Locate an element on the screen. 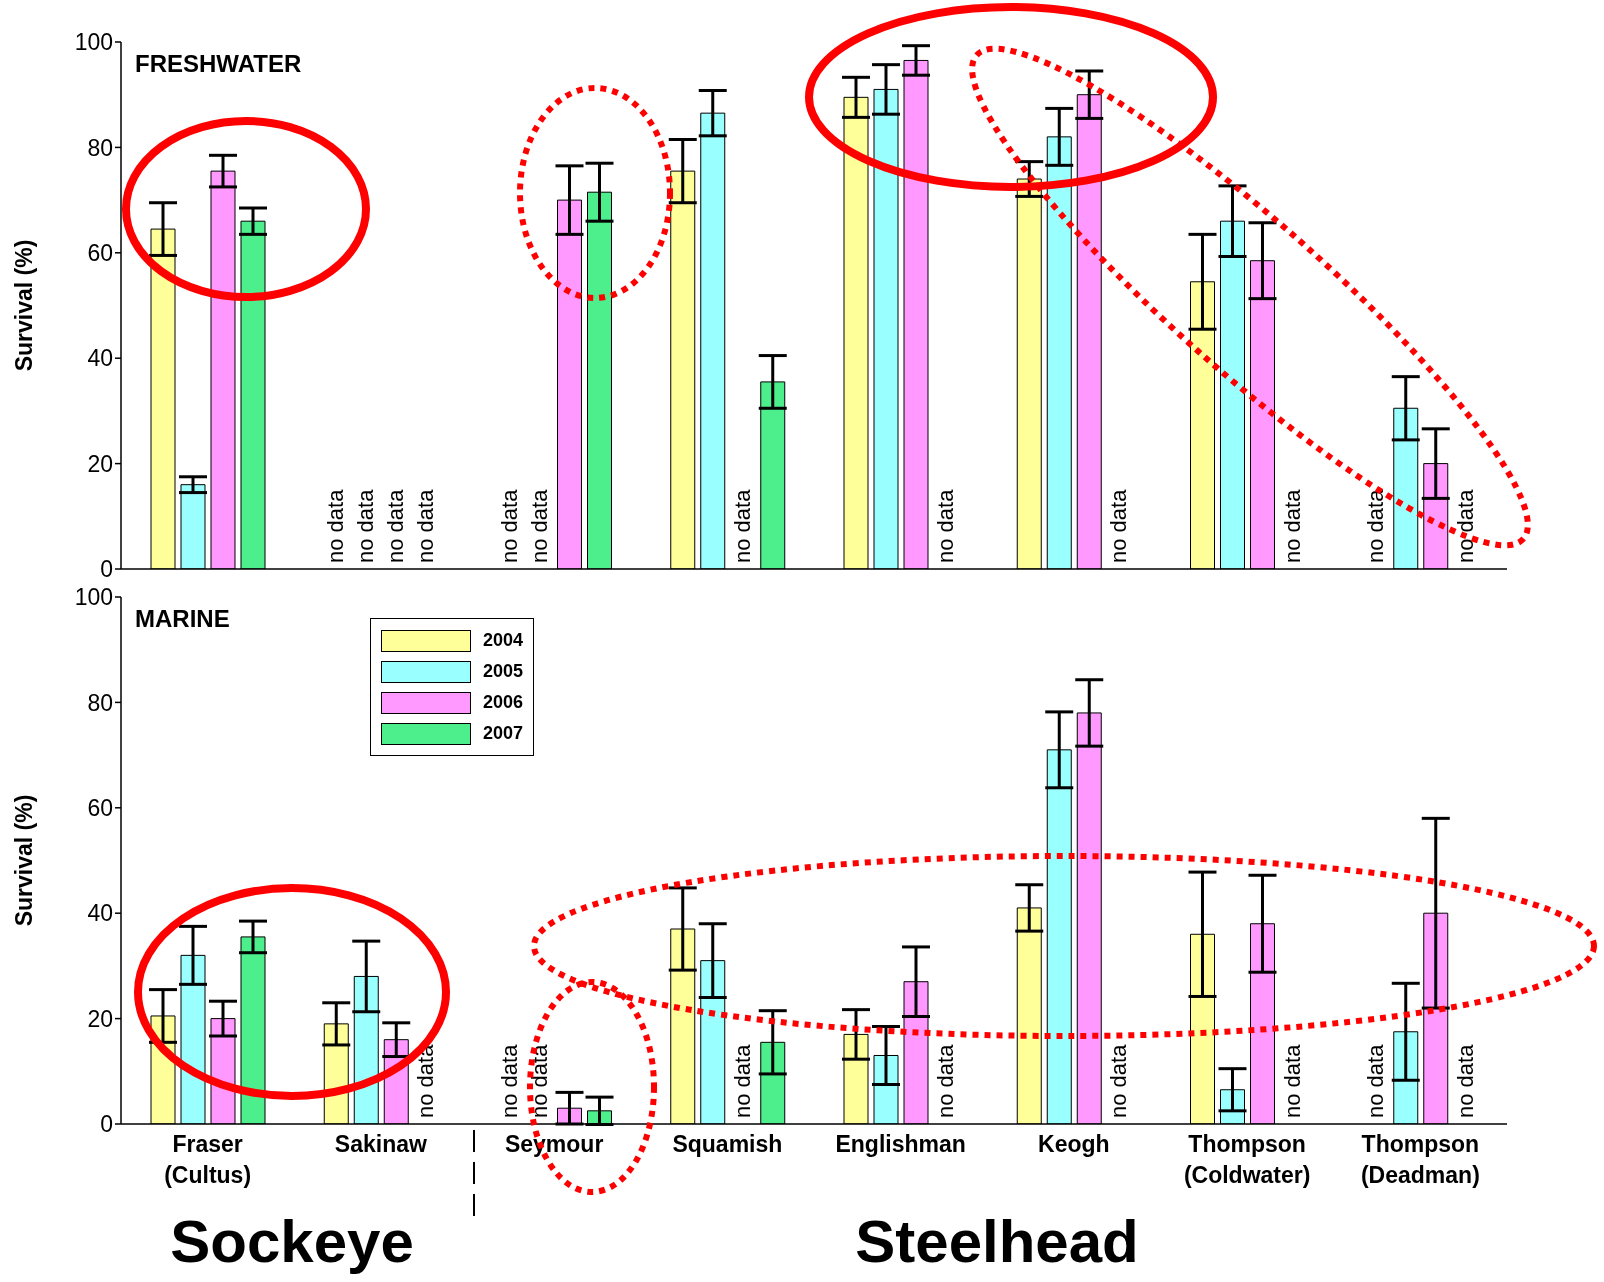  legend-label: 2005 is located at coordinates (503, 671).